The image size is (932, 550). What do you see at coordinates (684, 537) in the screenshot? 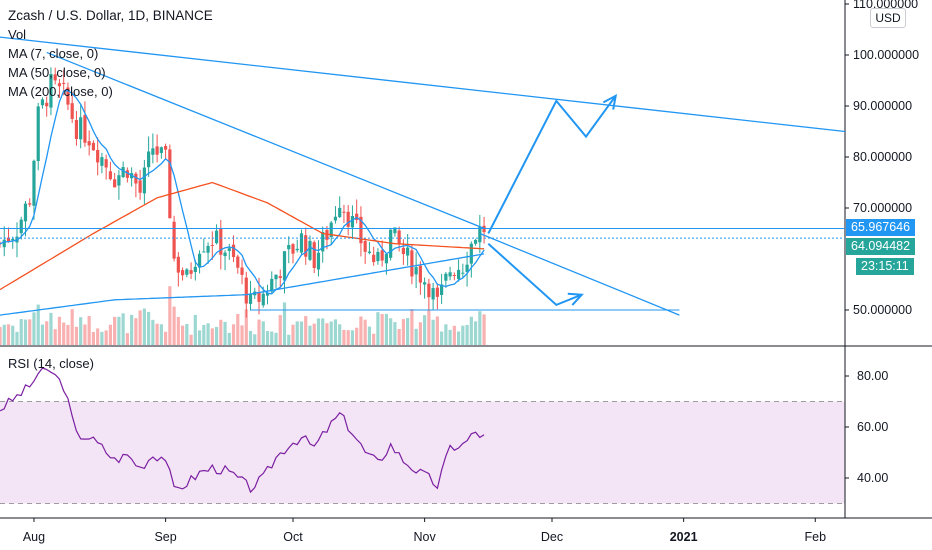
I see `time-tick-label: 2021` at bounding box center [684, 537].